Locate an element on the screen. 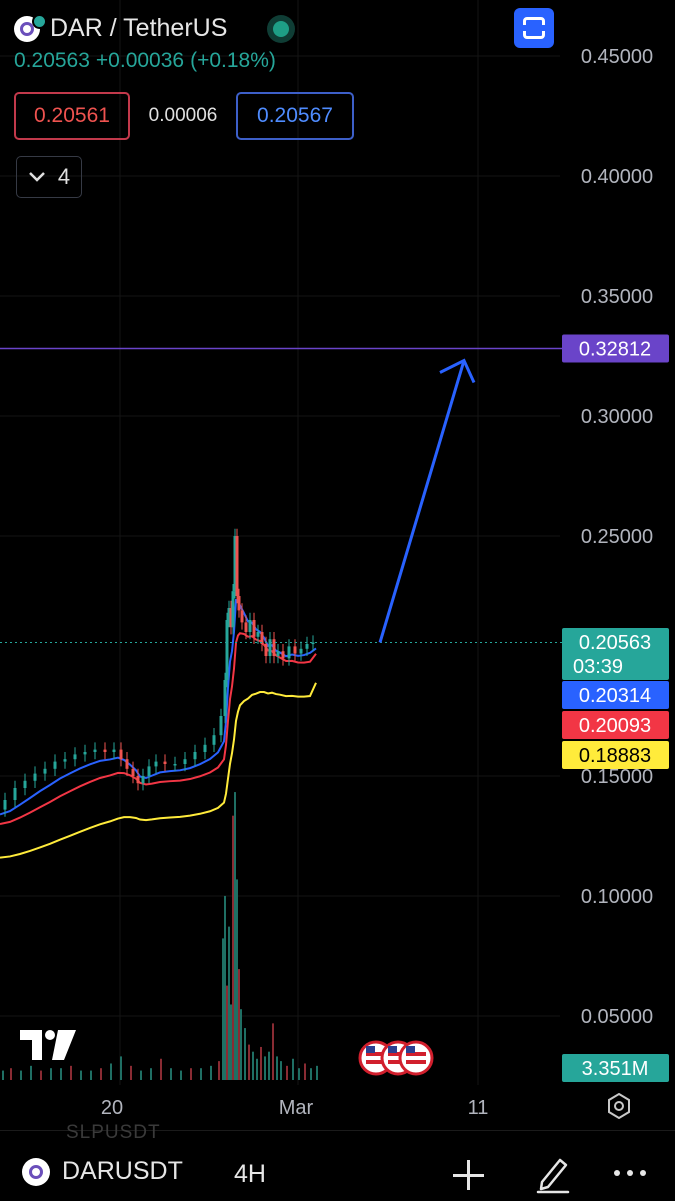 This screenshot has width=675, height=1201. volume-label: 3.351M is located at coordinates (615, 1069).